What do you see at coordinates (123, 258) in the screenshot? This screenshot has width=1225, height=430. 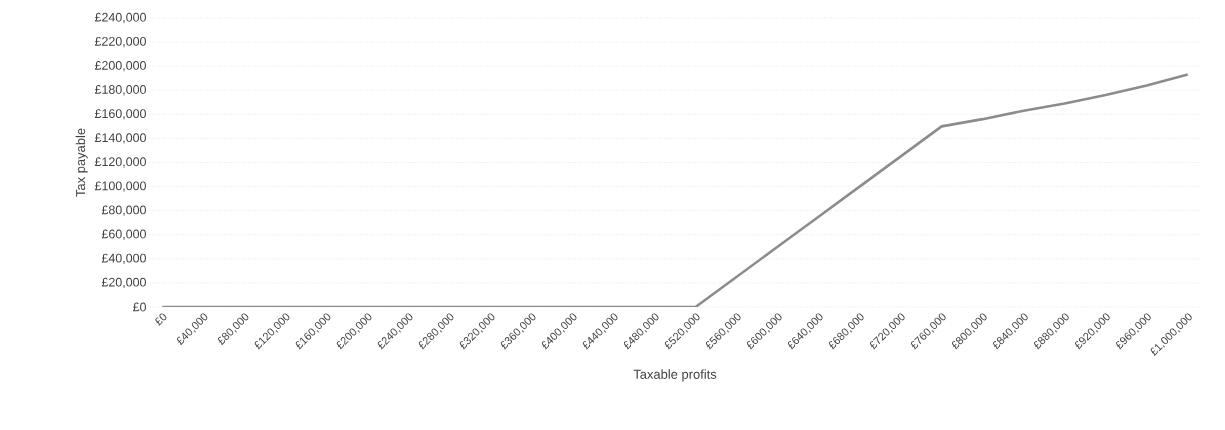 I see `y-tick-label: £40,000` at bounding box center [123, 258].